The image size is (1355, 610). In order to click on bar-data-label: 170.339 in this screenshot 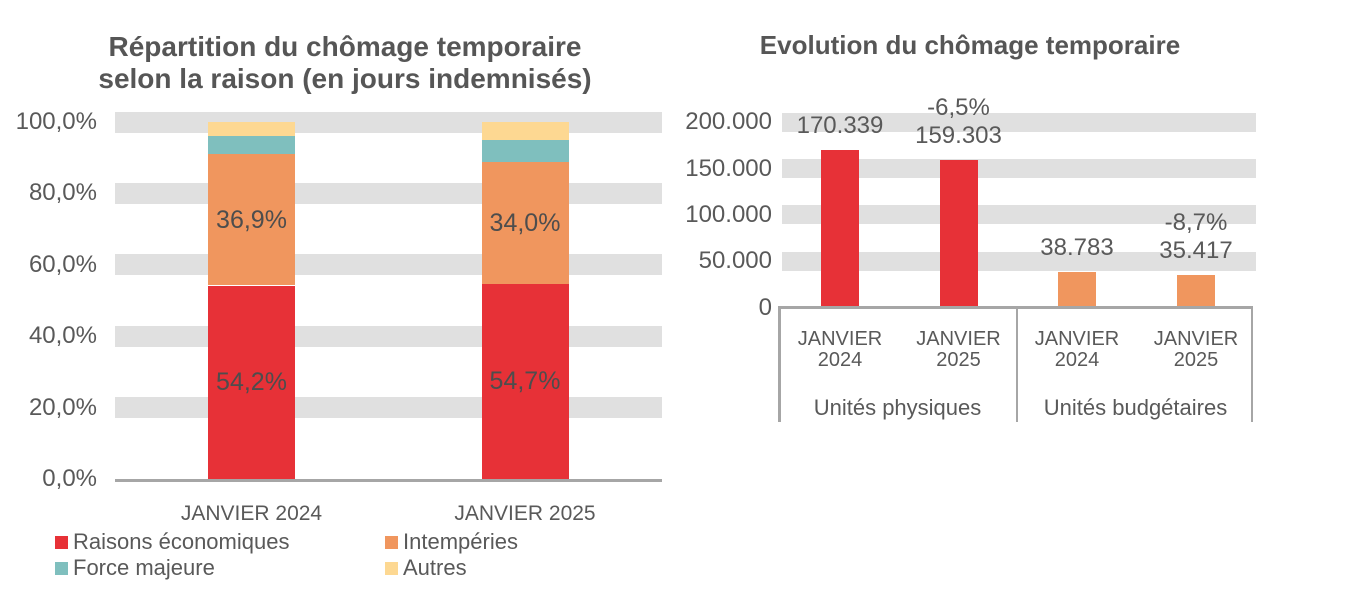, I will do `click(840, 126)`.